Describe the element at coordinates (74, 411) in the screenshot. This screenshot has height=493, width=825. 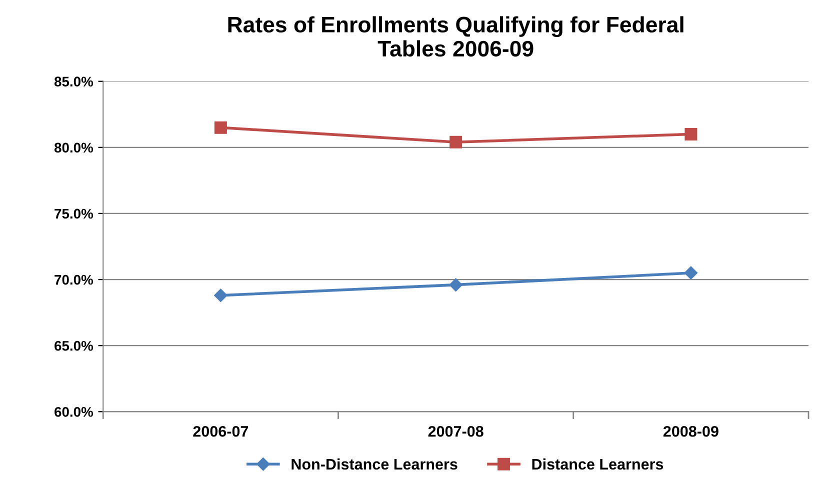
I see `y-tick-label: 60.0%` at that location.